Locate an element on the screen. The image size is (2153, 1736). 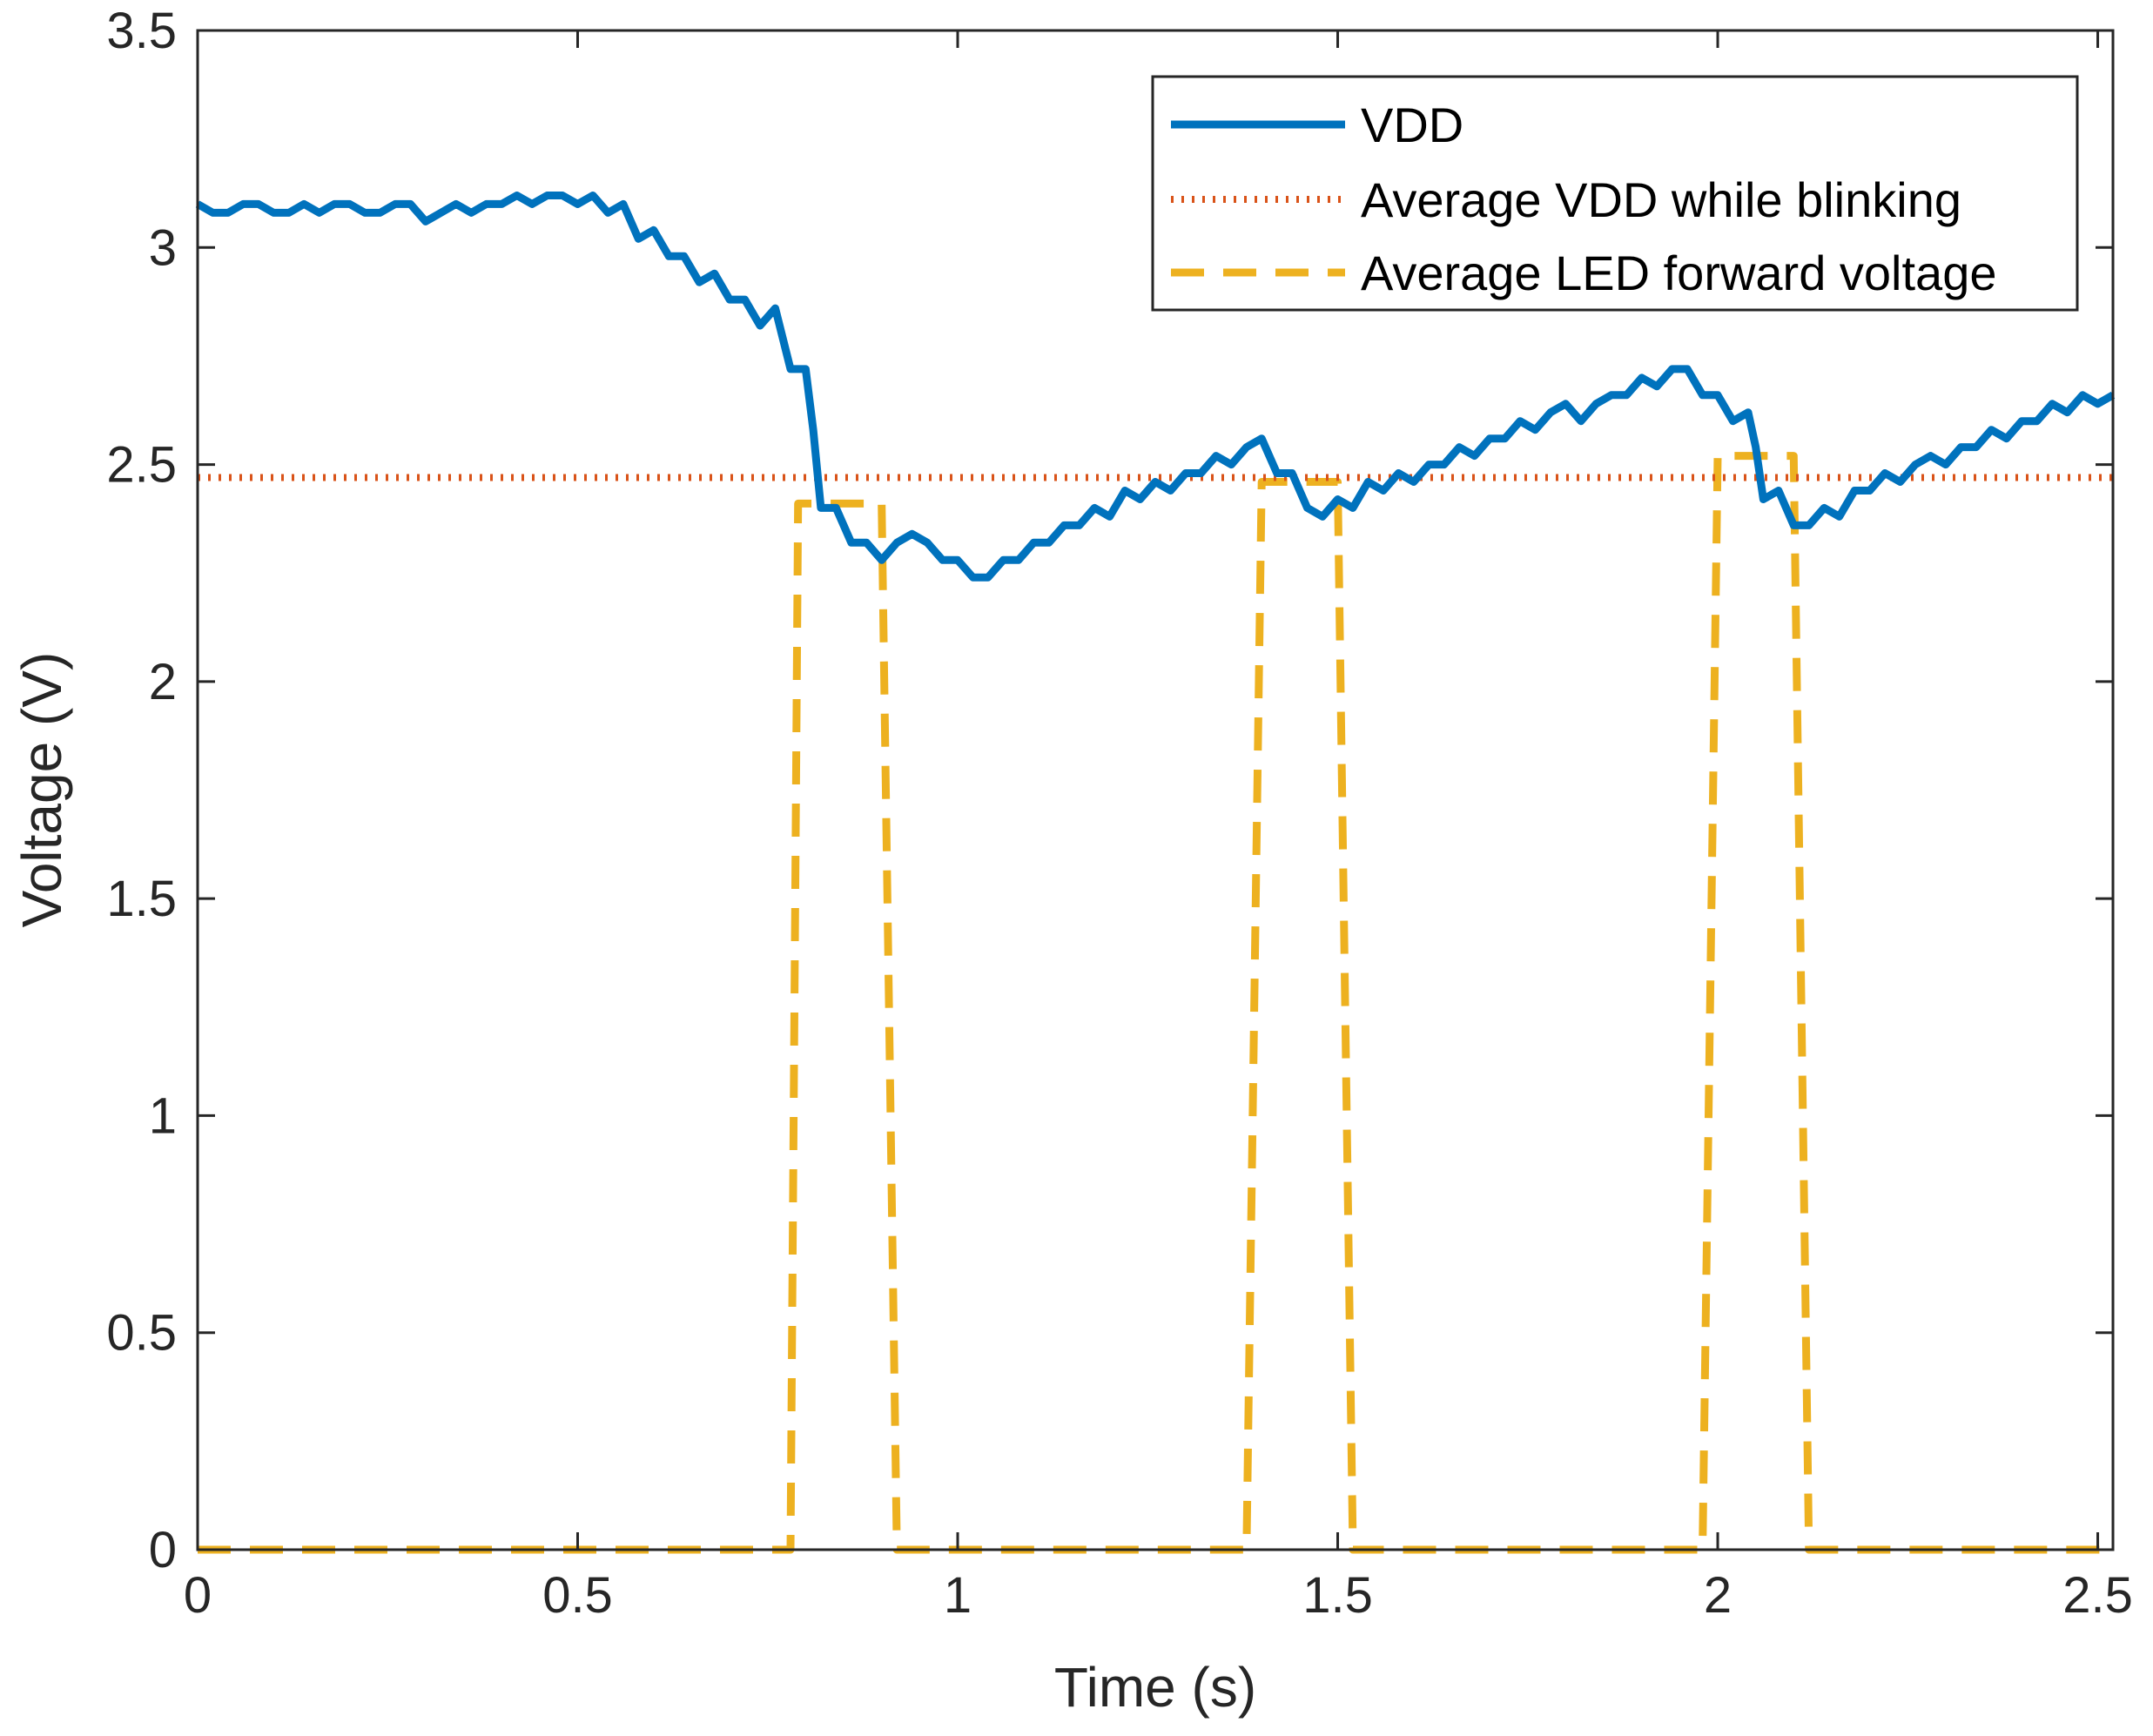
x-tick-label: 2 is located at coordinates (1718, 1595).